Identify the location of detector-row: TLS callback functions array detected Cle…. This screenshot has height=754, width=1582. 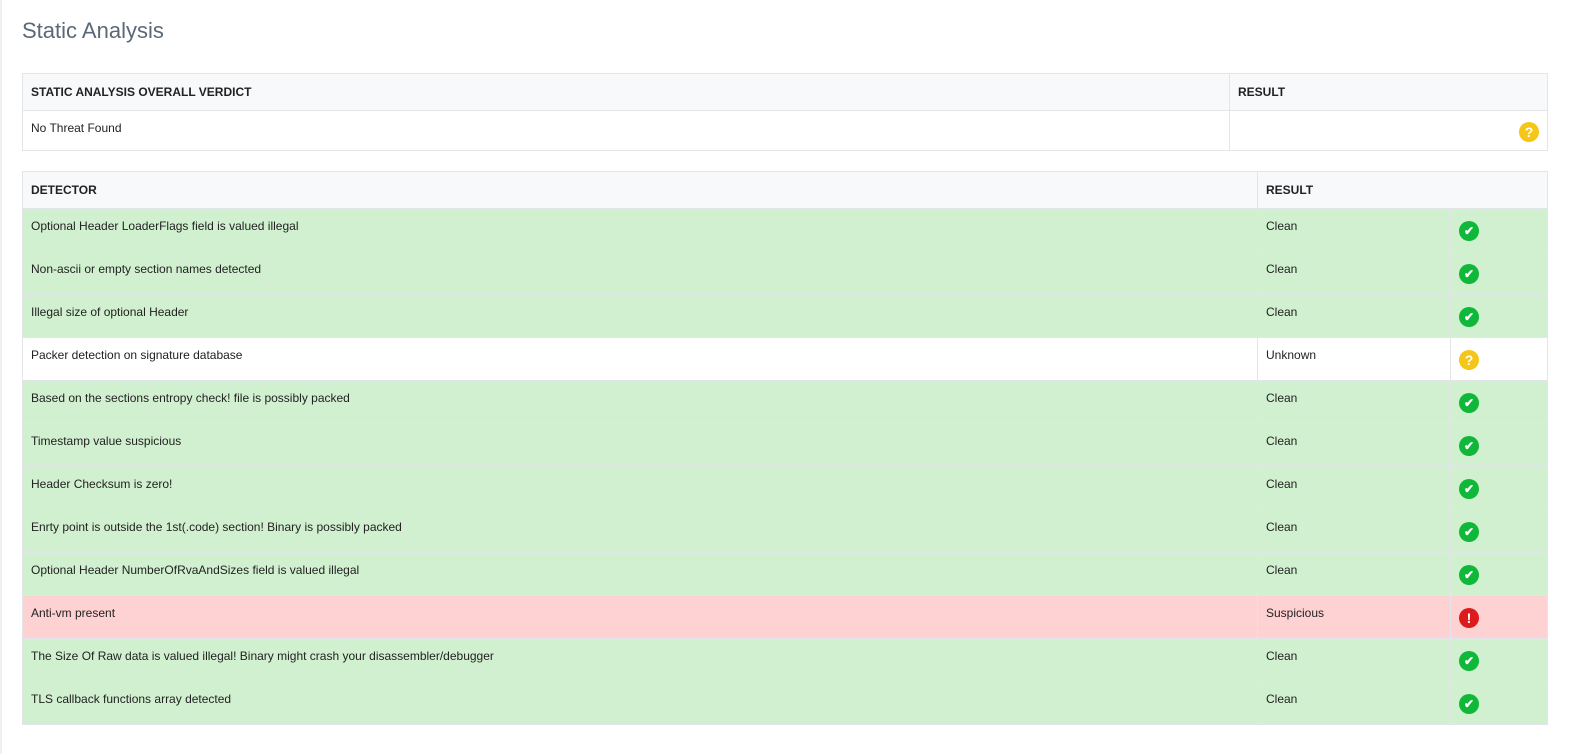
(785, 703).